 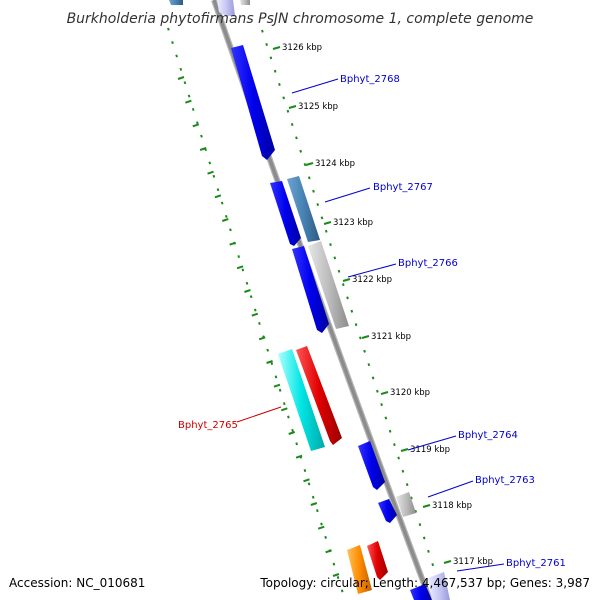 I want to click on kbp-label: 3121 kbp, so click(x=391, y=337).